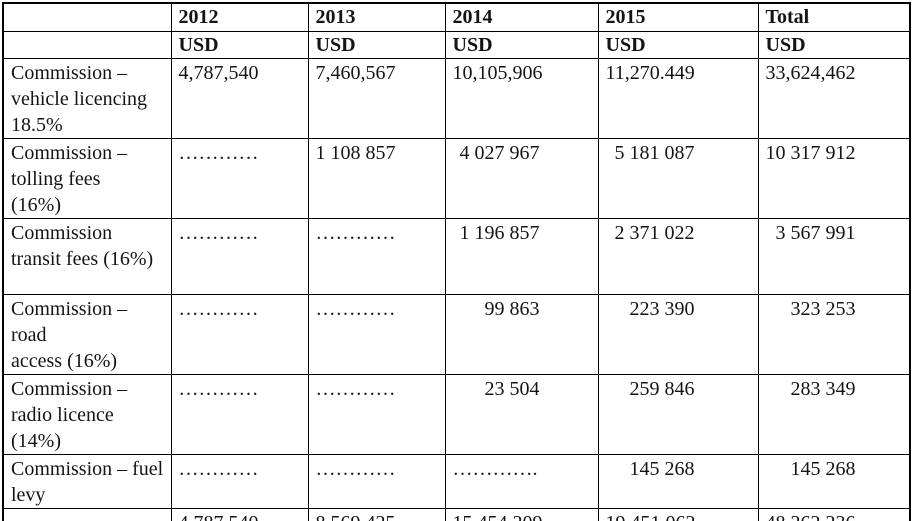 This screenshot has height=521, width=912. Describe the element at coordinates (239, 514) in the screenshot. I see `total-value-cell: 4 787 540` at that location.